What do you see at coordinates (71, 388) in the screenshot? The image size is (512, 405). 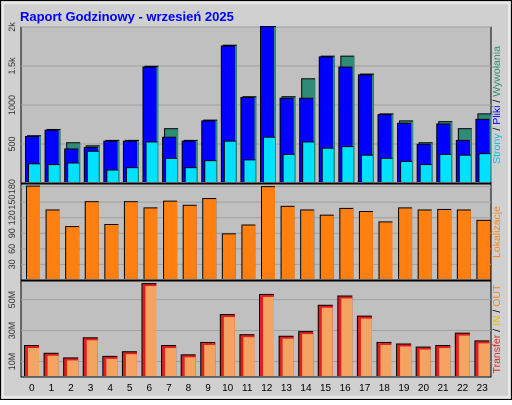 I see `x-tick-label: 2` at bounding box center [71, 388].